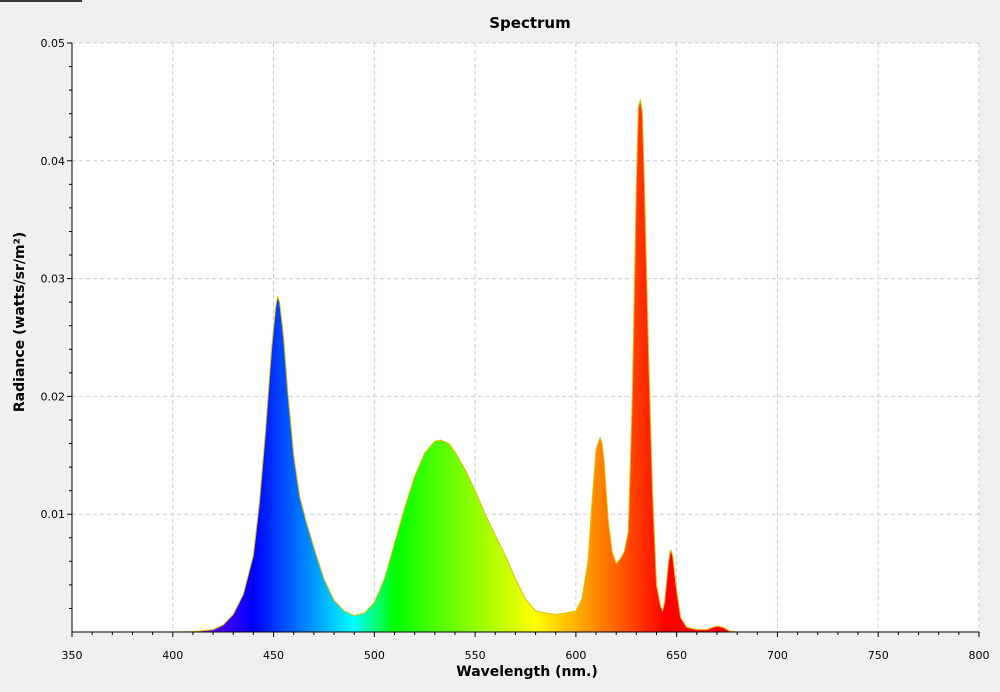 Image resolution: width=1000 pixels, height=692 pixels. What do you see at coordinates (53, 161) in the screenshot?
I see `y-tick-label: 0.04` at bounding box center [53, 161].